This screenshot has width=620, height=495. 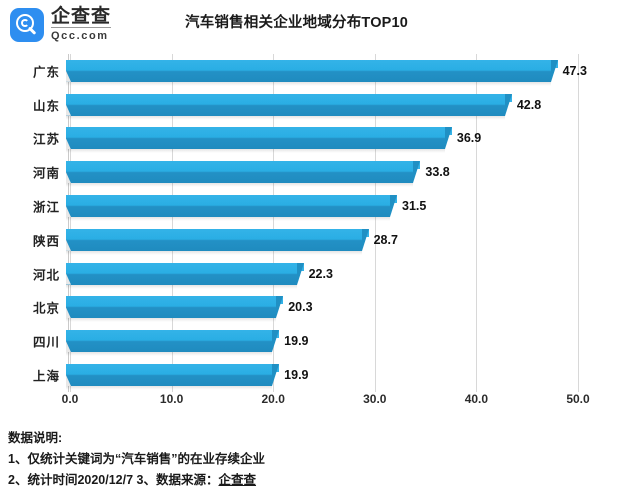 I want to click on x-axis-tick-label: 30.0, so click(x=375, y=399).